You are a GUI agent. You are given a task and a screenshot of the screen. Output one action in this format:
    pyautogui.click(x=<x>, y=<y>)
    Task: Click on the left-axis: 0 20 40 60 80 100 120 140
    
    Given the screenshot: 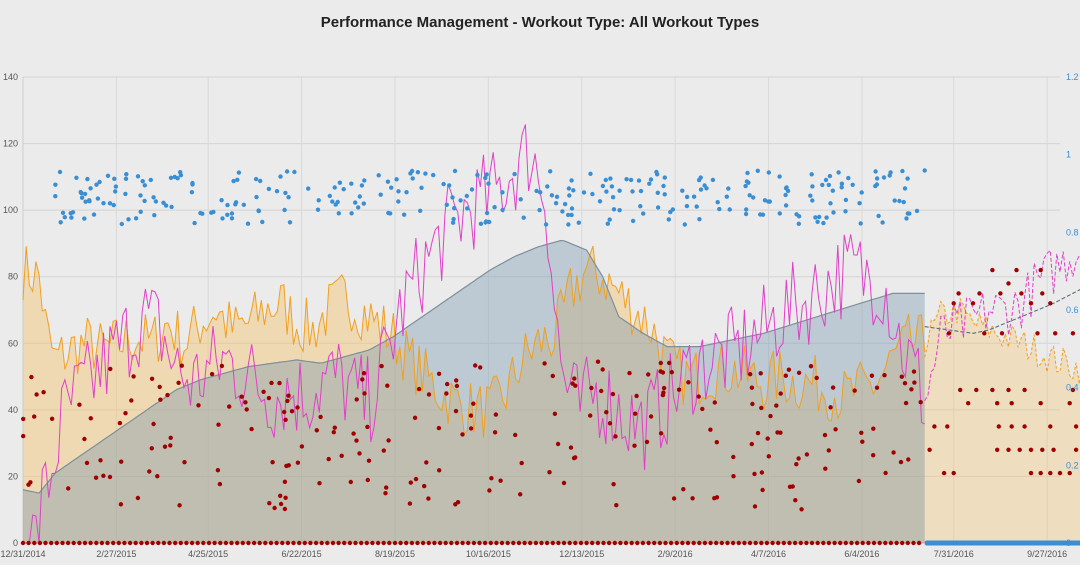 What is the action you would take?
    pyautogui.click(x=10, y=310)
    